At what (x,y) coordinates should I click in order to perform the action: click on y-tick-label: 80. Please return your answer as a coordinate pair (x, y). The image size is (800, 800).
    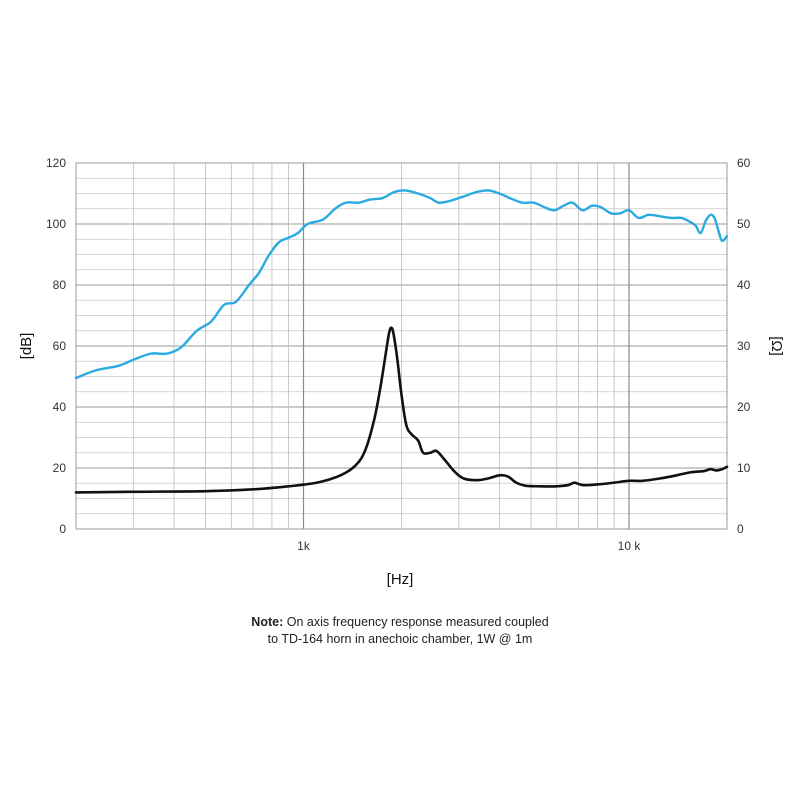
    Looking at the image, I should click on (60, 285).